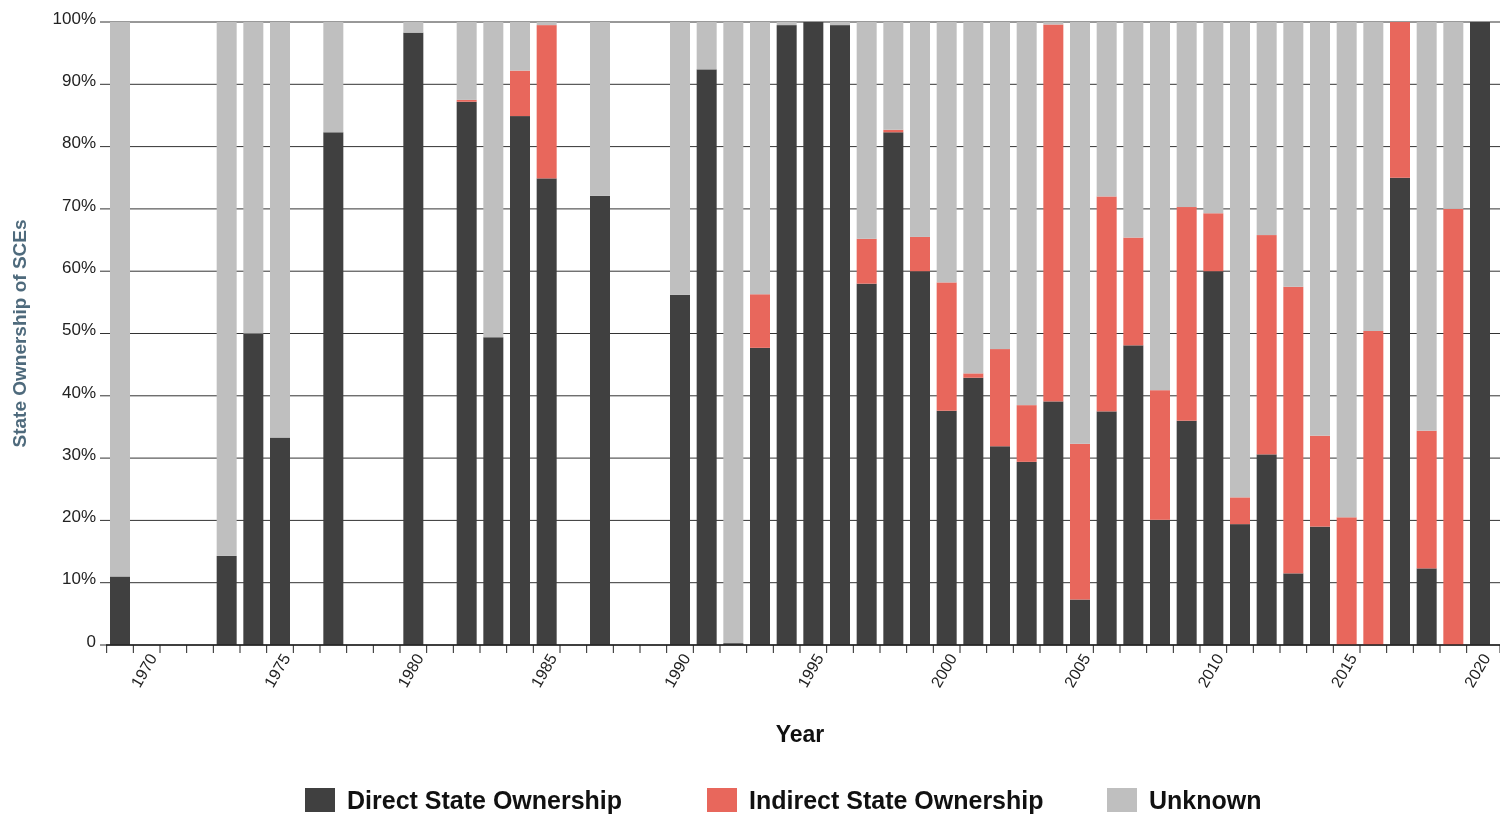 Image resolution: width=1508 pixels, height=820 pixels. Describe the element at coordinates (78, 454) in the screenshot. I see `y-tick-label: 30%` at that location.